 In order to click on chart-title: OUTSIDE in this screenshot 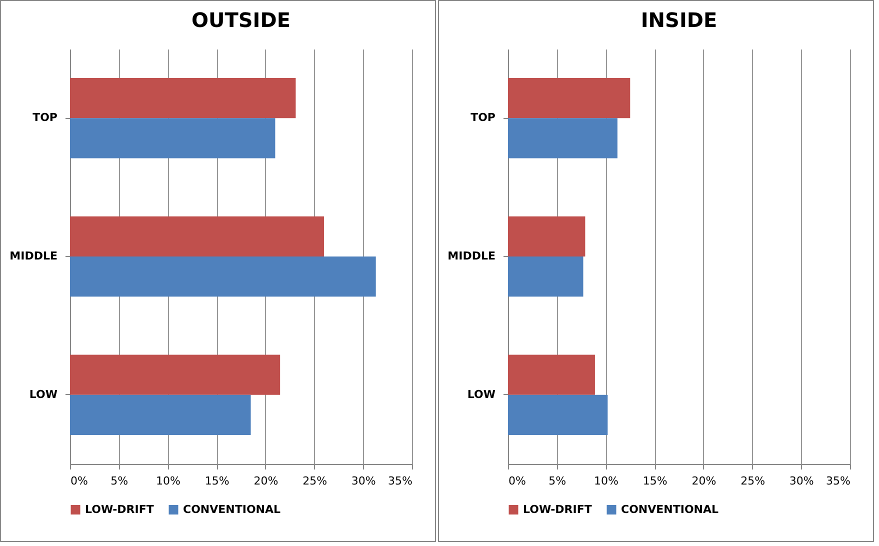, I will do `click(241, 20)`.